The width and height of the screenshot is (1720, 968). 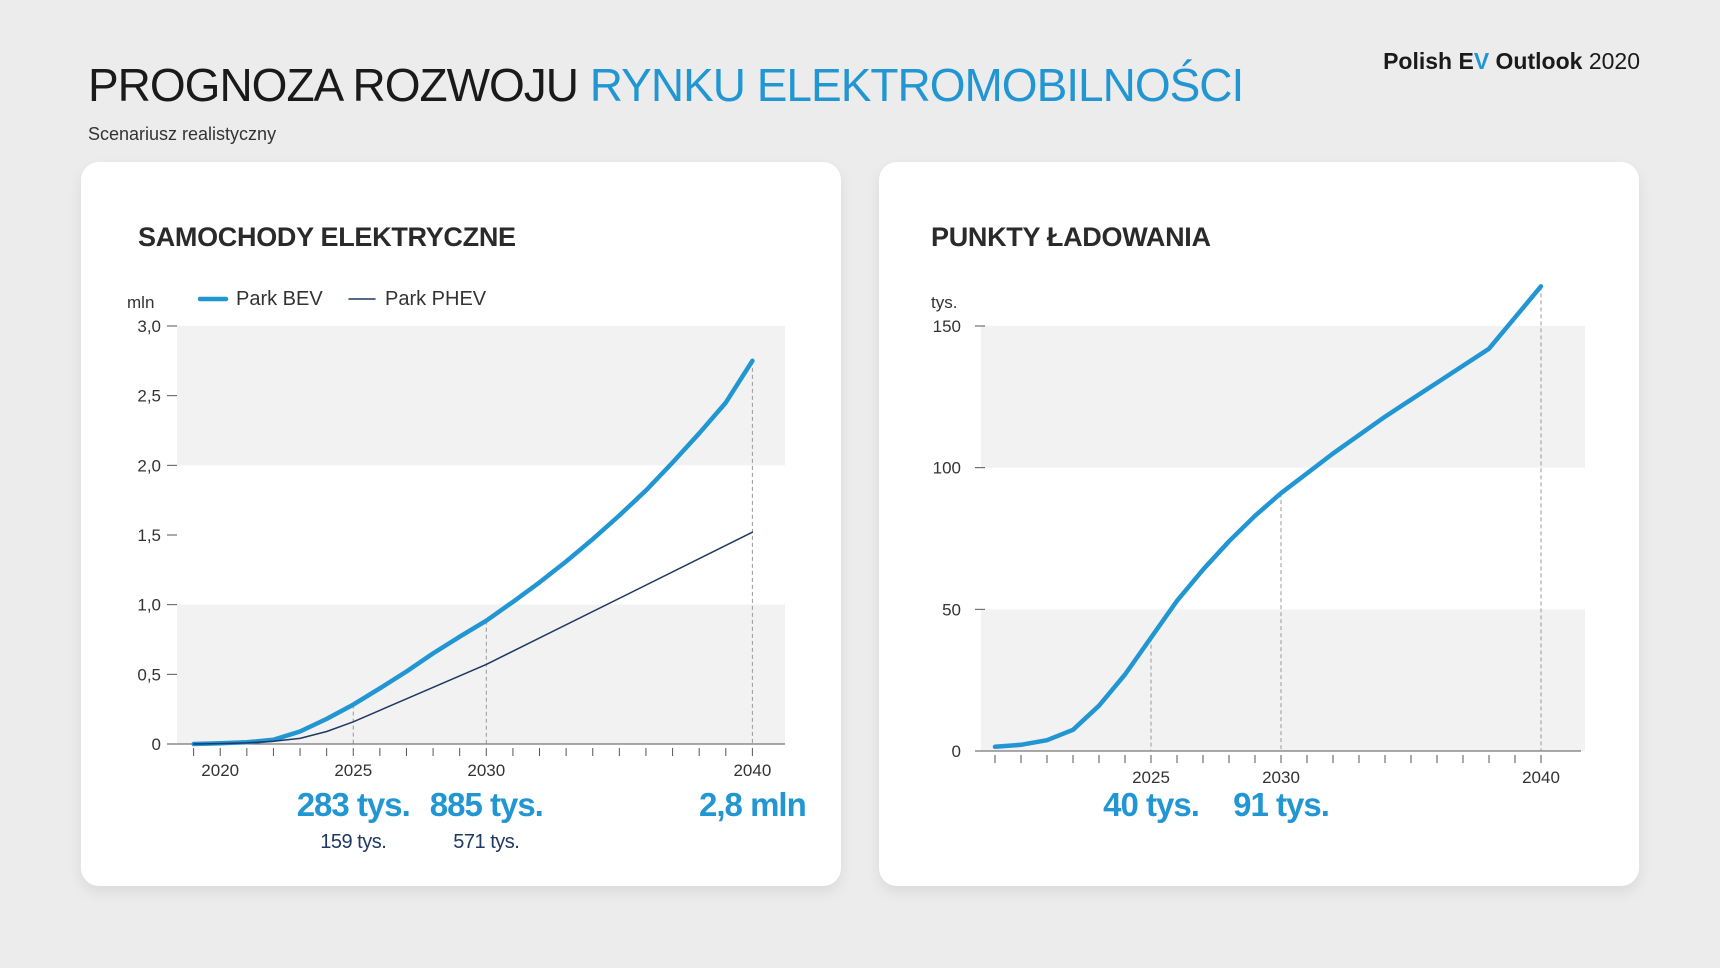 I want to click on y-tick-label: 3,0, so click(x=149, y=326).